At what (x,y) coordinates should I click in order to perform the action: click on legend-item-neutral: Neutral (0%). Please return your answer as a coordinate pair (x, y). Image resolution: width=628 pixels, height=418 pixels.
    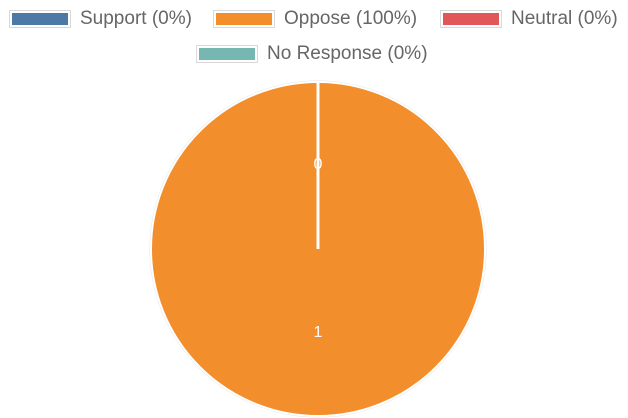
    Looking at the image, I should click on (529, 19).